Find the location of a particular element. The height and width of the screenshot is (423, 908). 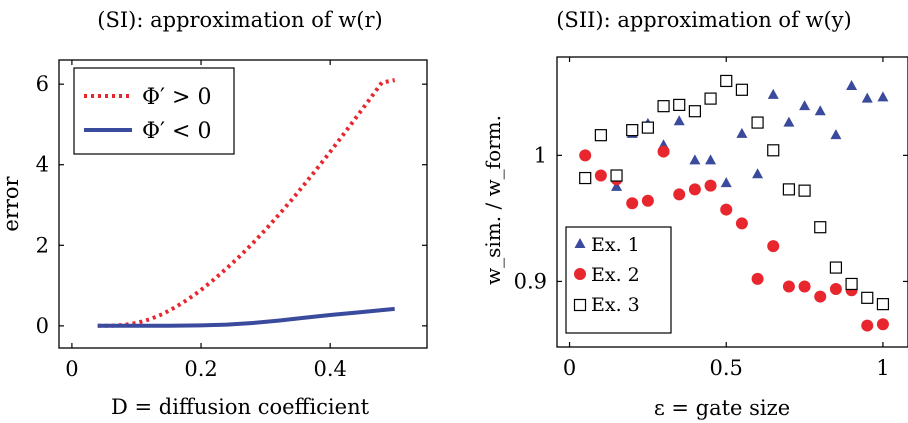

legend-label-ex3: Ex. 3 is located at coordinates (615, 305).